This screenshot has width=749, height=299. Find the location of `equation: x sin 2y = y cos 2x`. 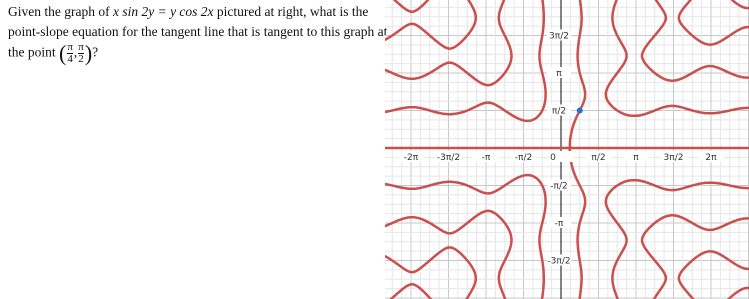

equation: x sin 2y = y cos 2x is located at coordinates (163, 11).